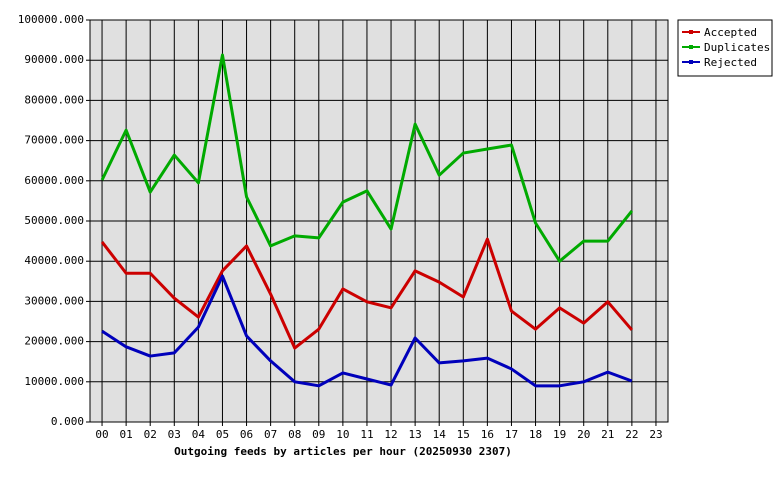 This screenshot has height=480, width=780. Describe the element at coordinates (54, 381) in the screenshot. I see `y-tick-label: 10000.000` at that location.